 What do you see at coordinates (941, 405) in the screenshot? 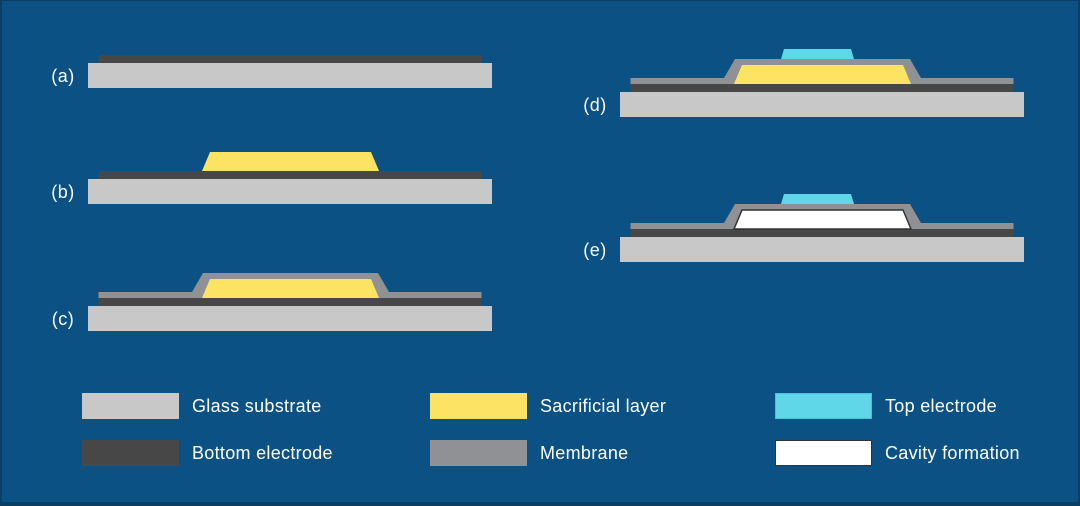
I see `legend-label: Top electrode` at bounding box center [941, 405].